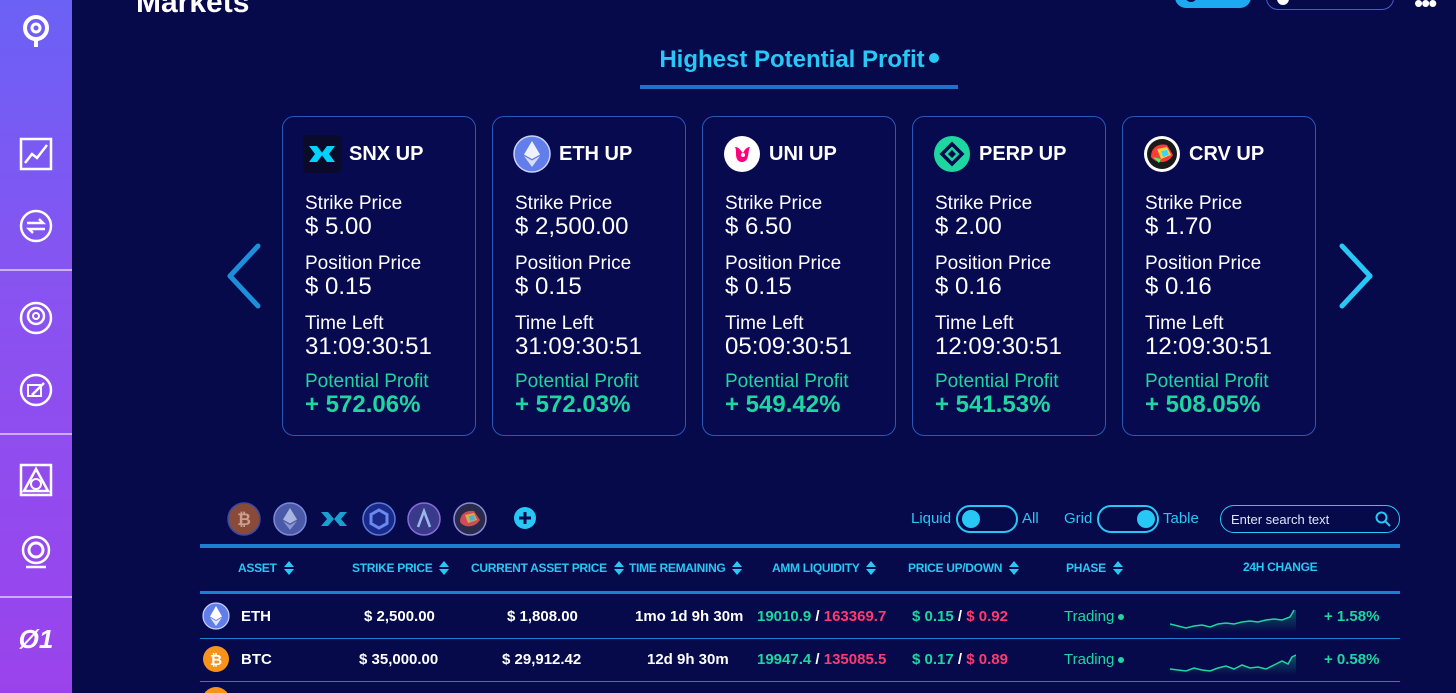  Describe the element at coordinates (290, 519) in the screenshot. I see `eth-filter-icon` at that location.